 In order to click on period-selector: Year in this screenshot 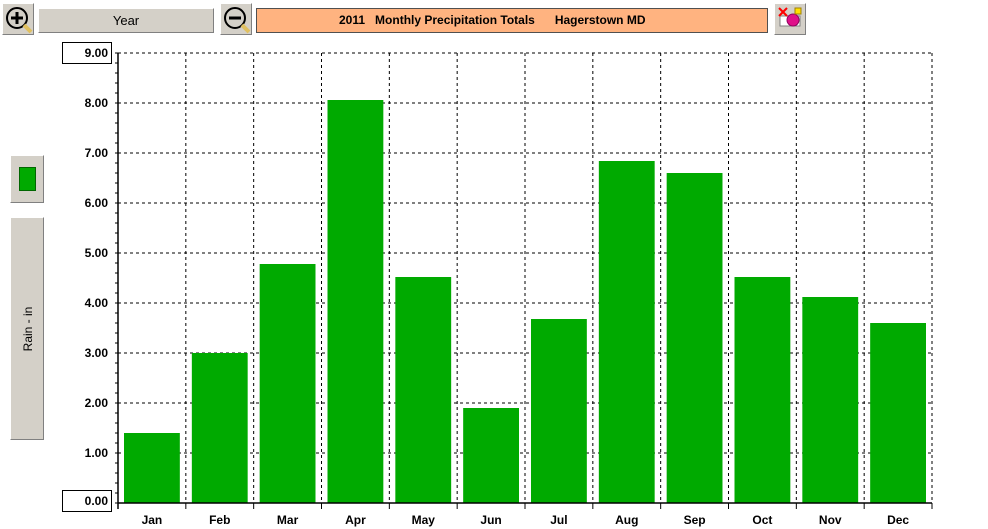, I will do `click(126, 20)`.